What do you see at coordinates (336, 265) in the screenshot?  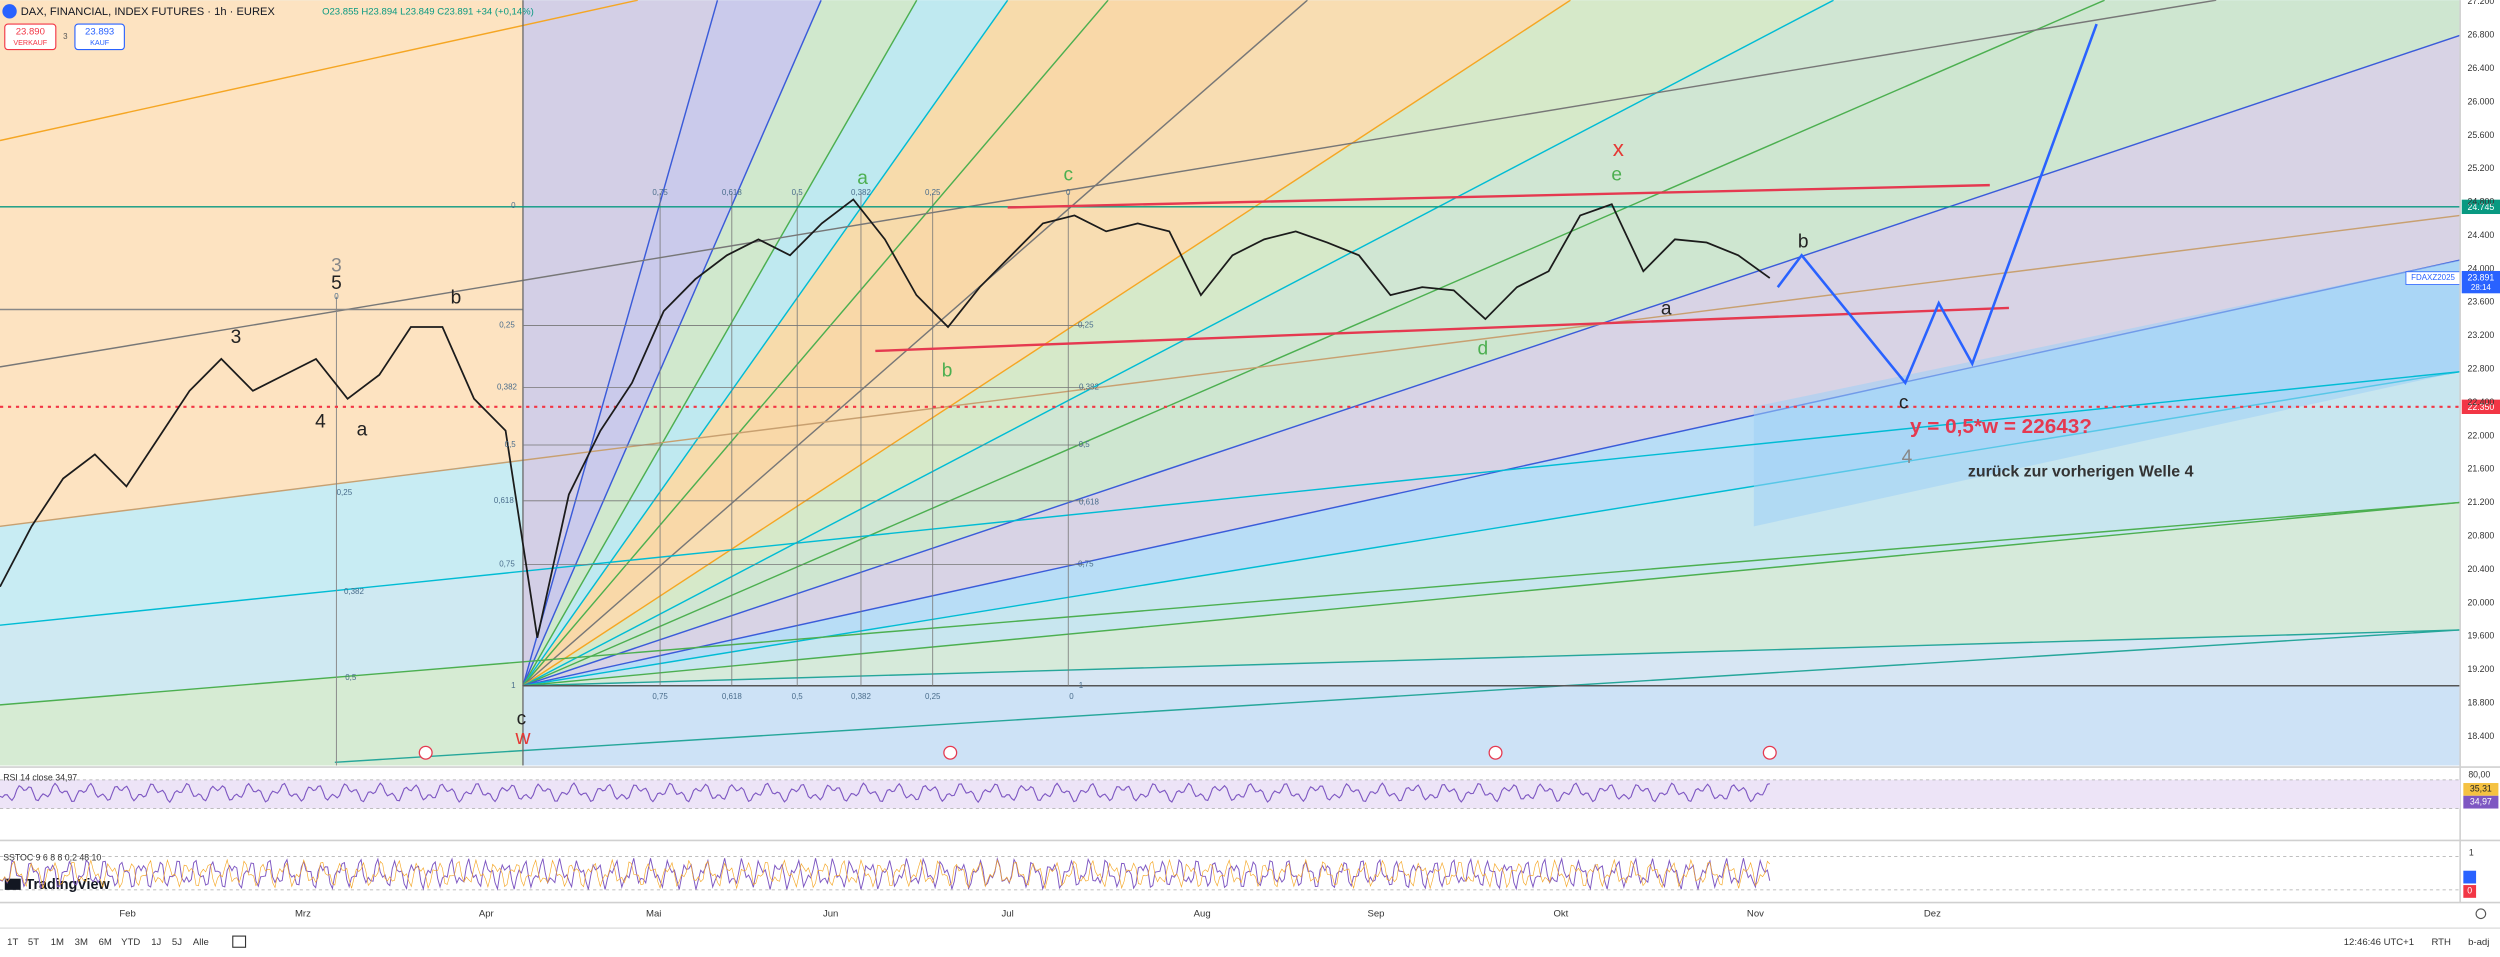 I see `wave-label: 3` at bounding box center [336, 265].